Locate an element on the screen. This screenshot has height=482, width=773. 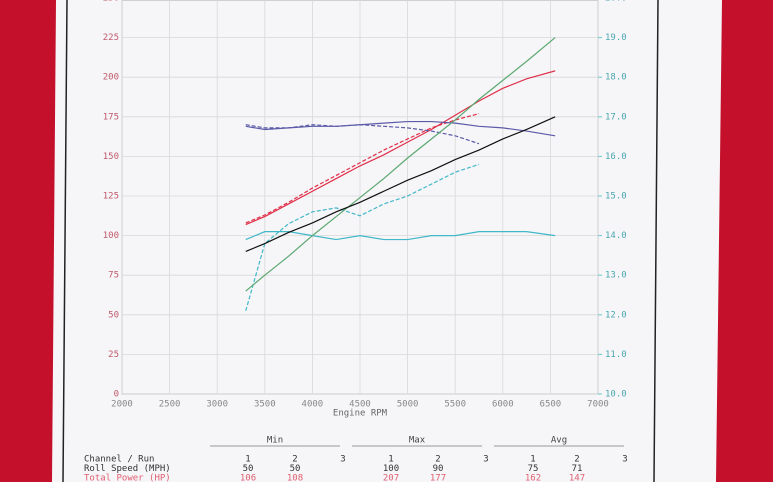
x-tick-label: 6000 is located at coordinates (503, 405).